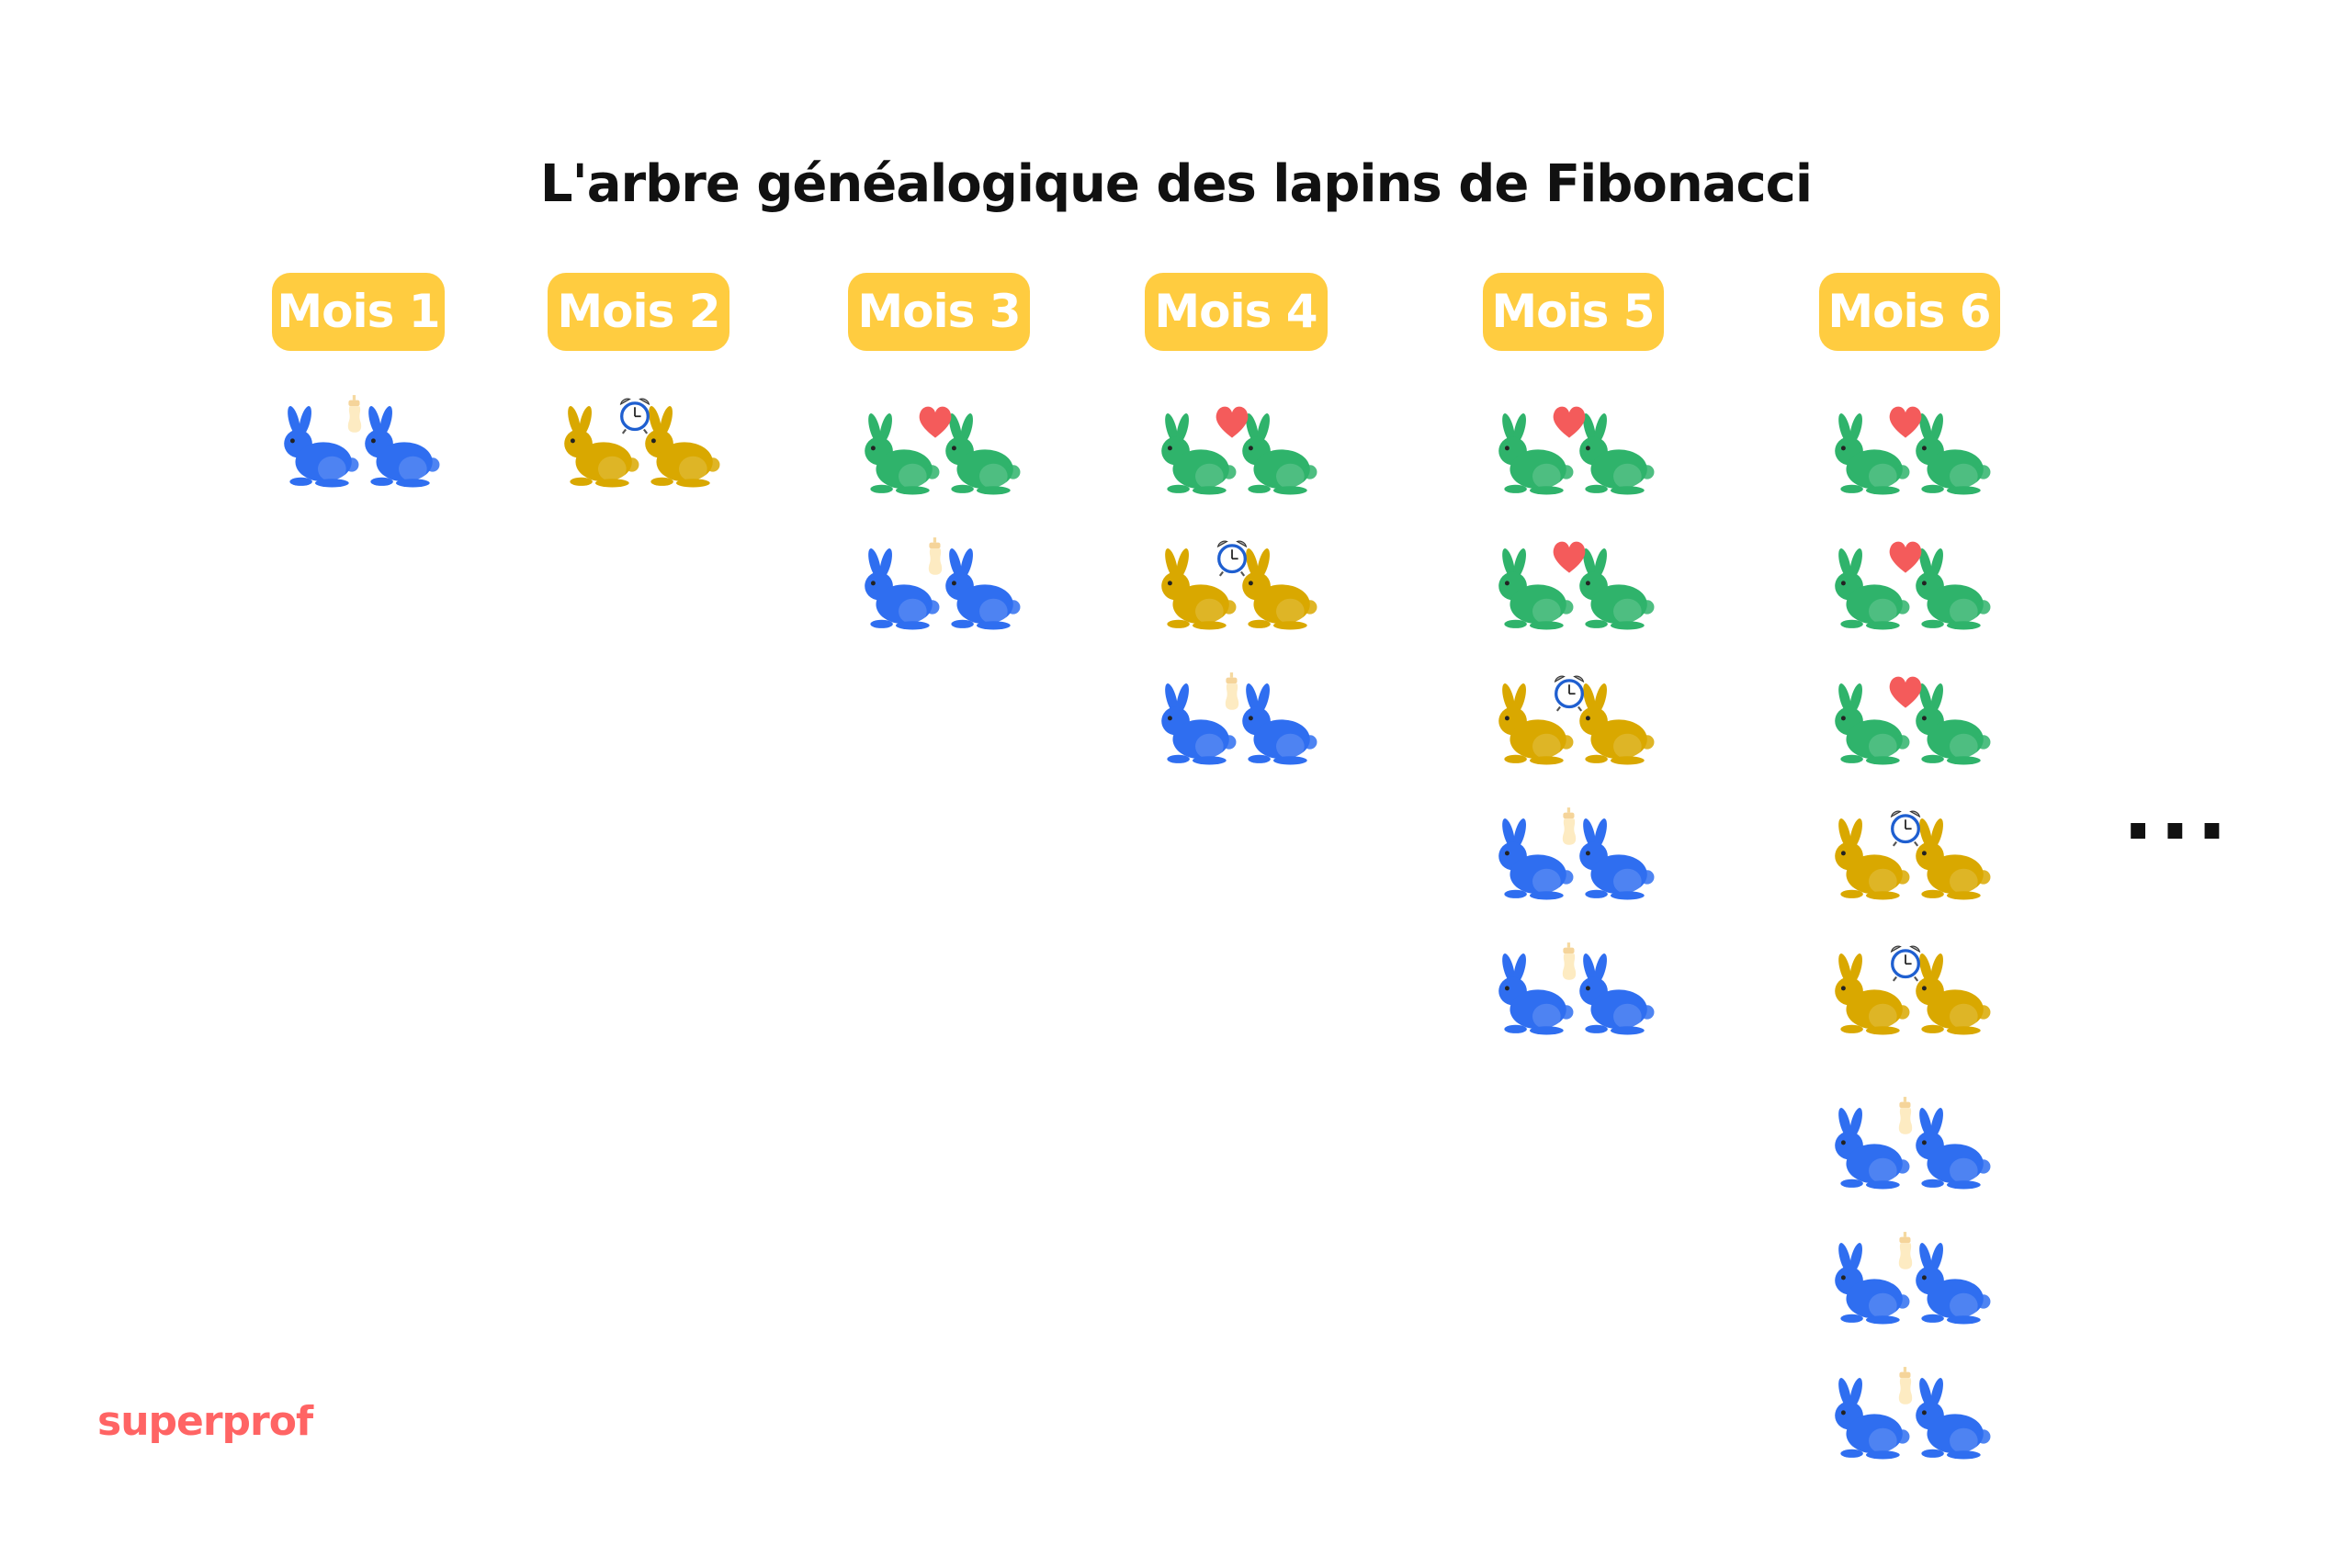  I want to click on month-label: Mois 6, so click(1909, 312).